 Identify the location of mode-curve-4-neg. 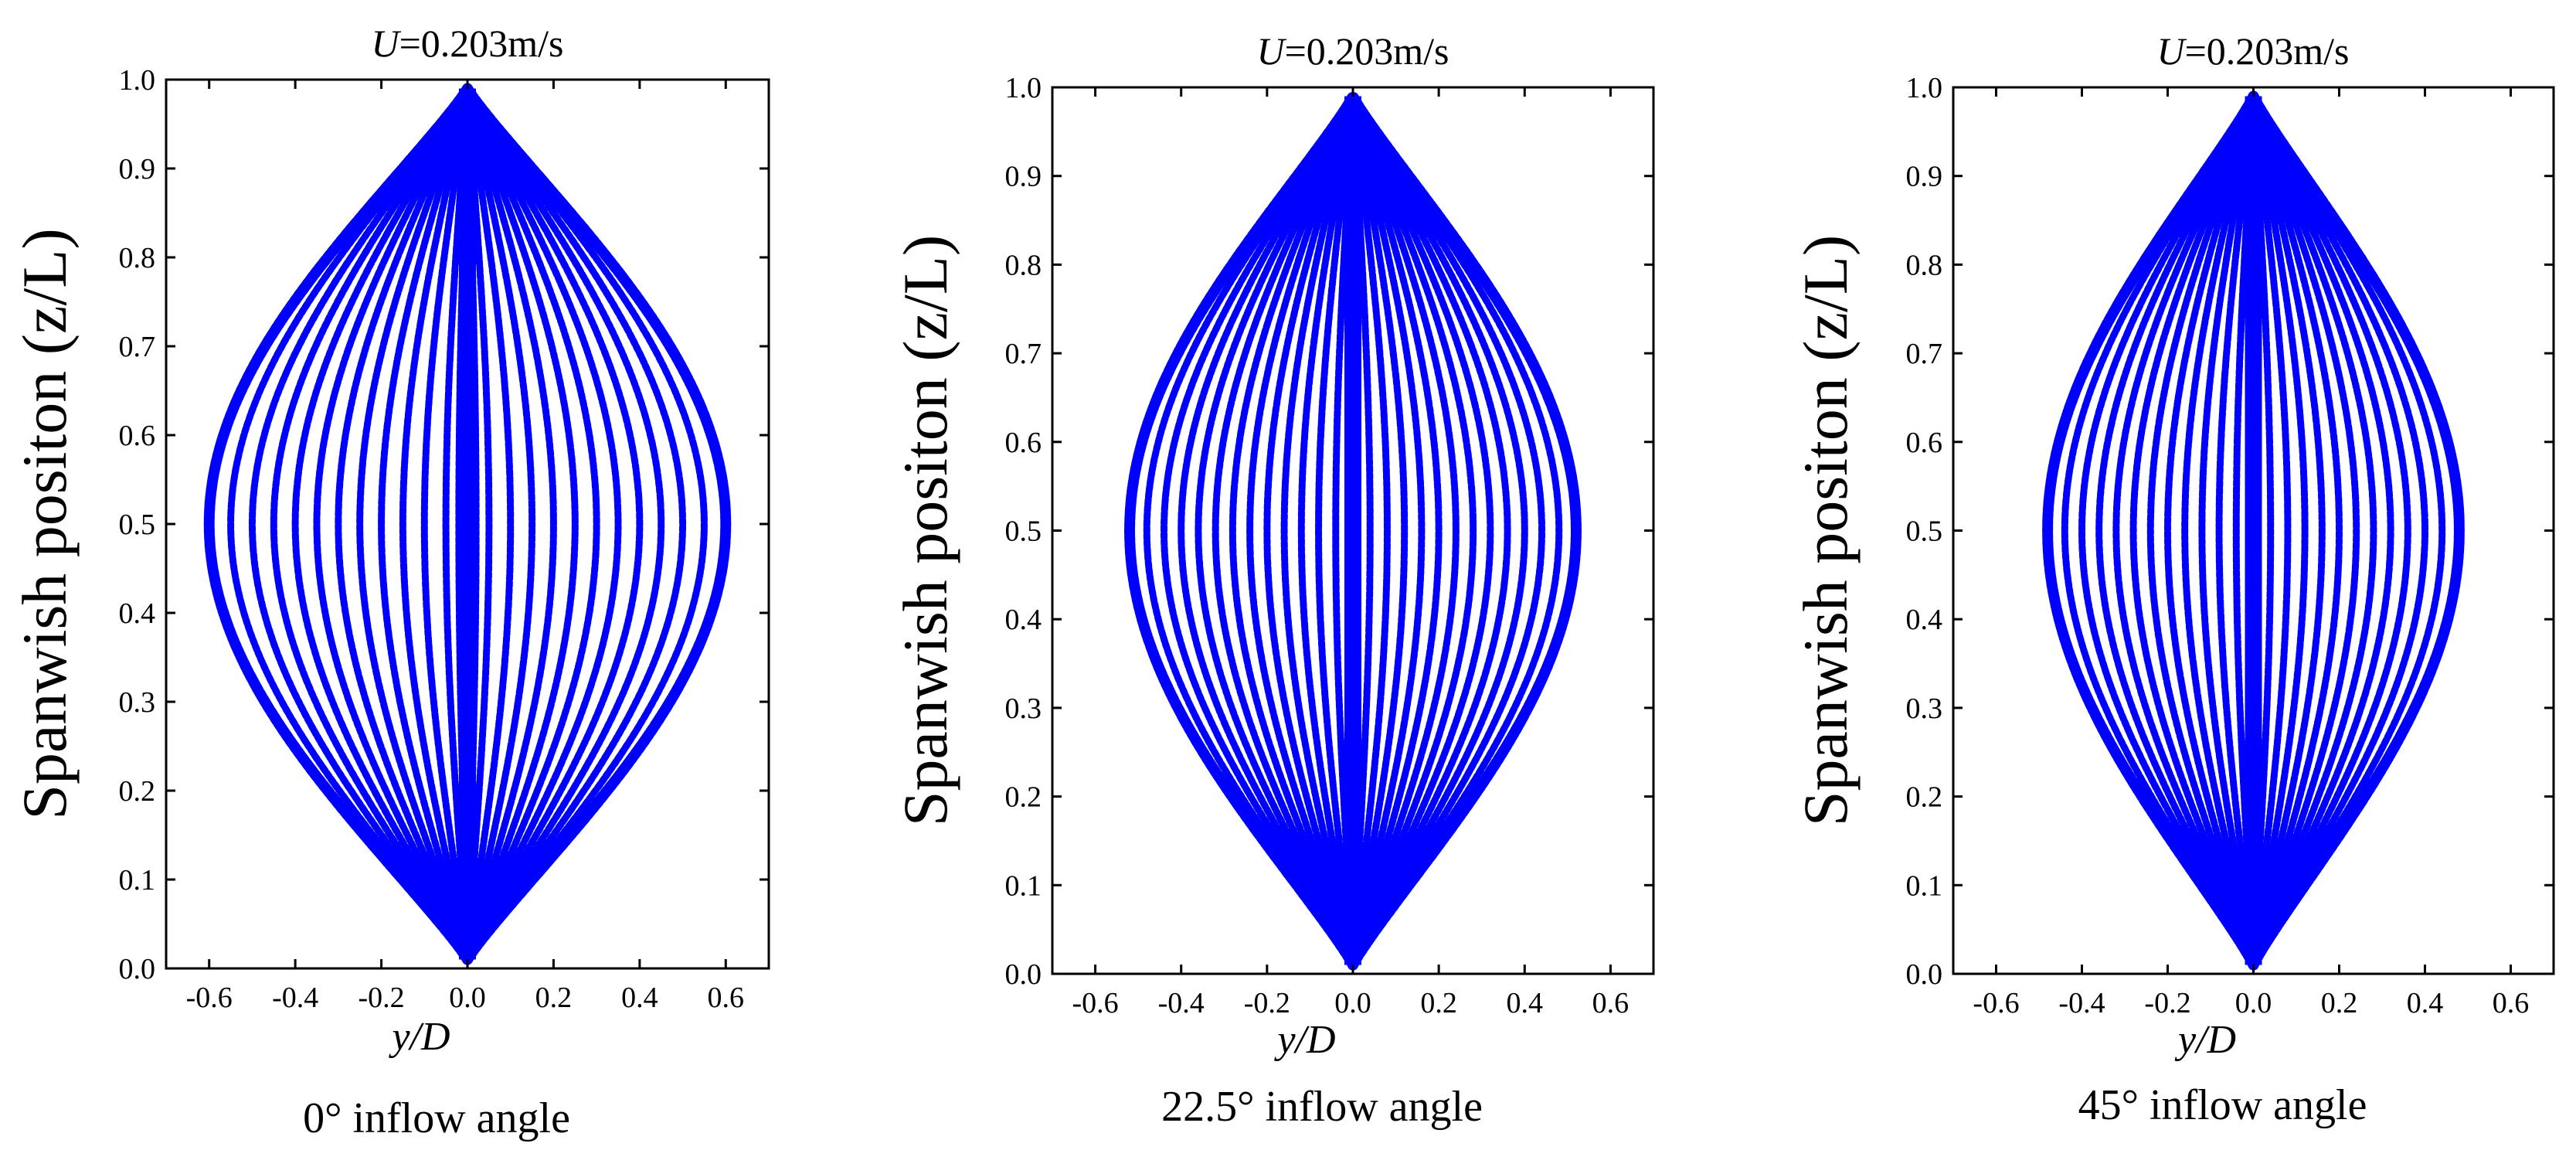
(2176, 530).